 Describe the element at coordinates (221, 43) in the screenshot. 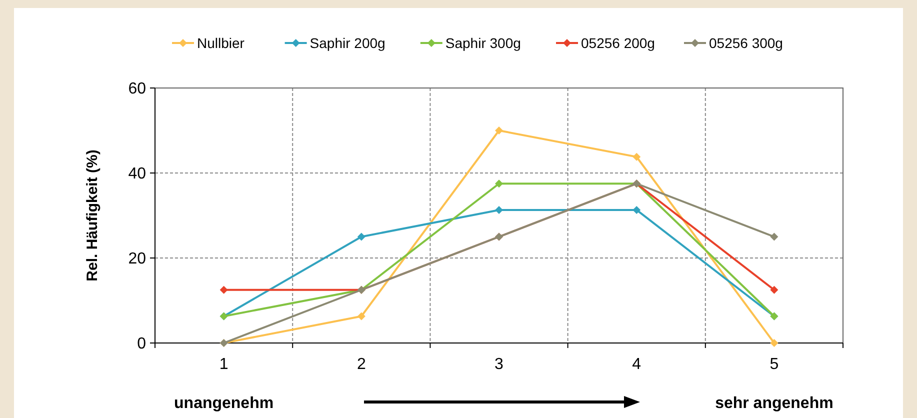

I see `legend-label: Nullbier` at that location.